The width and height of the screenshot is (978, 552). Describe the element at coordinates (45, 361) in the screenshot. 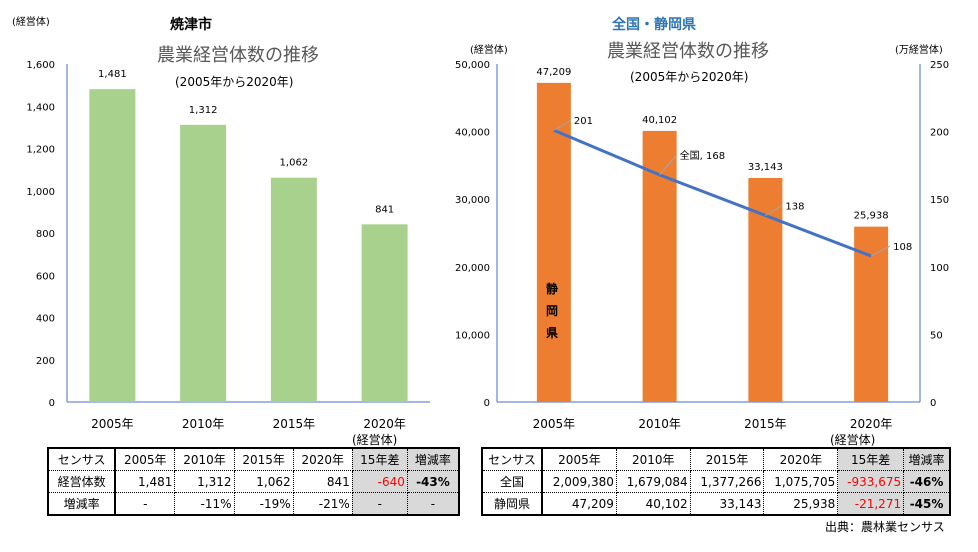

I see `left-y-tick: 200` at that location.